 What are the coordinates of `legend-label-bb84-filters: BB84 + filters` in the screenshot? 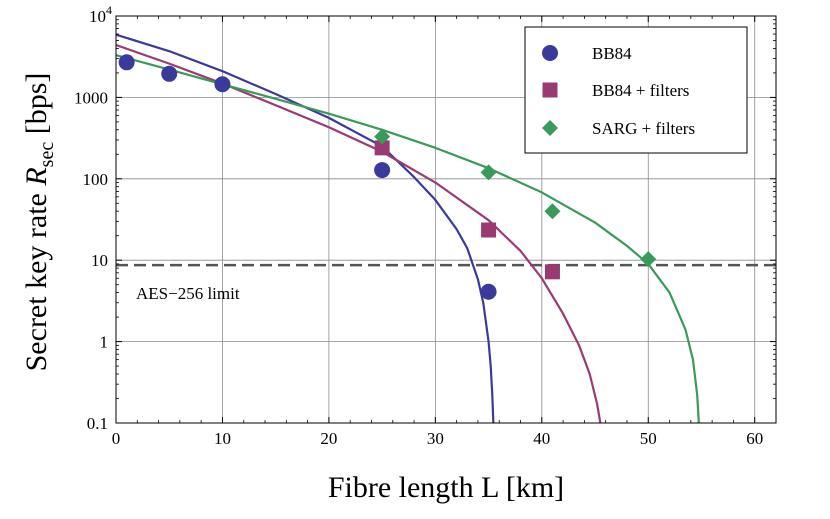 It's located at (640, 90).